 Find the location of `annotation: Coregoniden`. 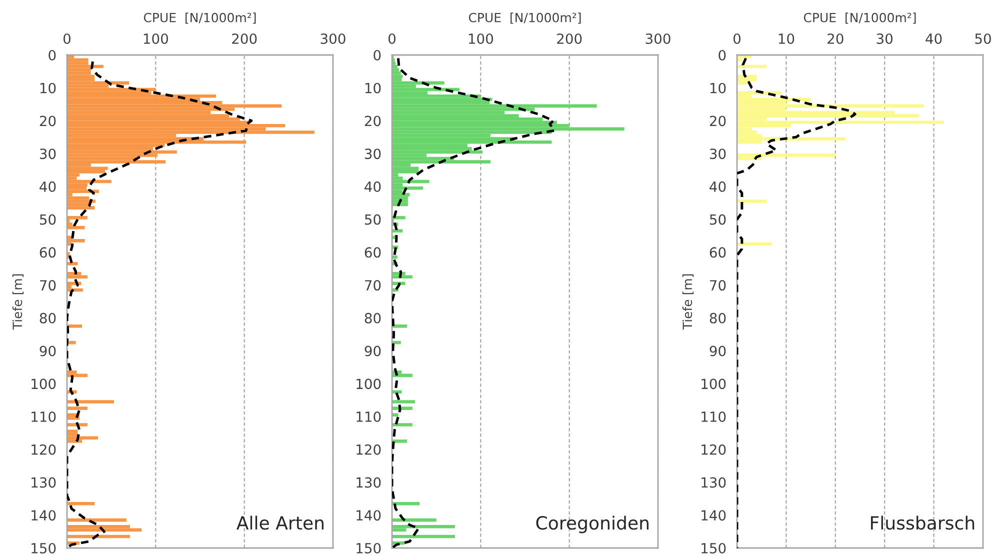

annotation: Coregoniden is located at coordinates (592, 525).